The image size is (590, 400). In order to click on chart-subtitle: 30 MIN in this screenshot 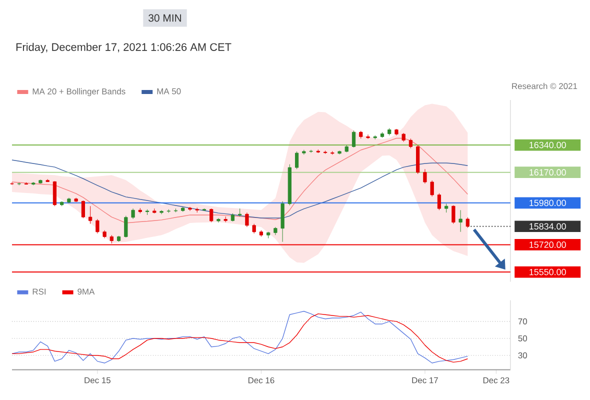, I will do `click(164, 18)`.